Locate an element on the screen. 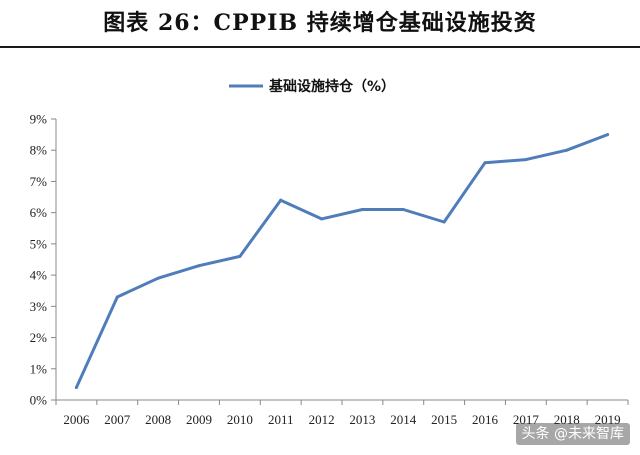 The width and height of the screenshot is (640, 455). x-tick-label: 2011 is located at coordinates (281, 419).